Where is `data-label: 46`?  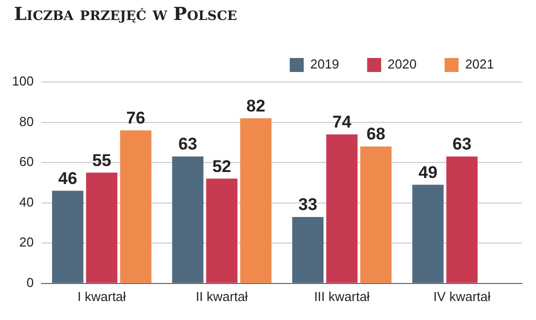 data-label: 46 is located at coordinates (68, 178).